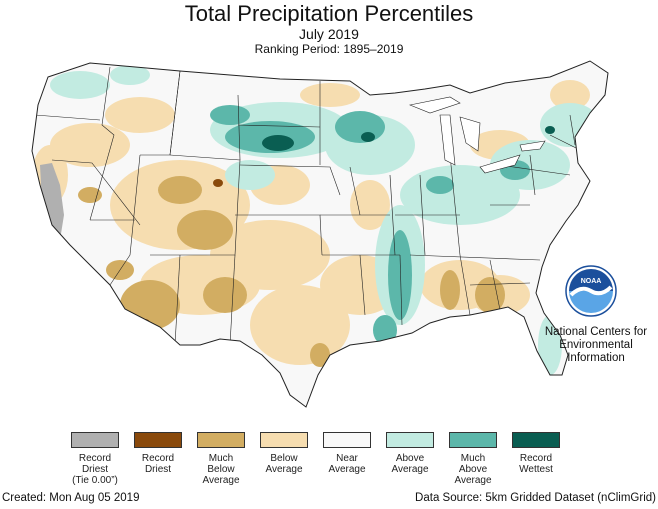 Image resolution: width=658 pixels, height=509 pixels. I want to click on legend-label: Above Average, so click(410, 464).